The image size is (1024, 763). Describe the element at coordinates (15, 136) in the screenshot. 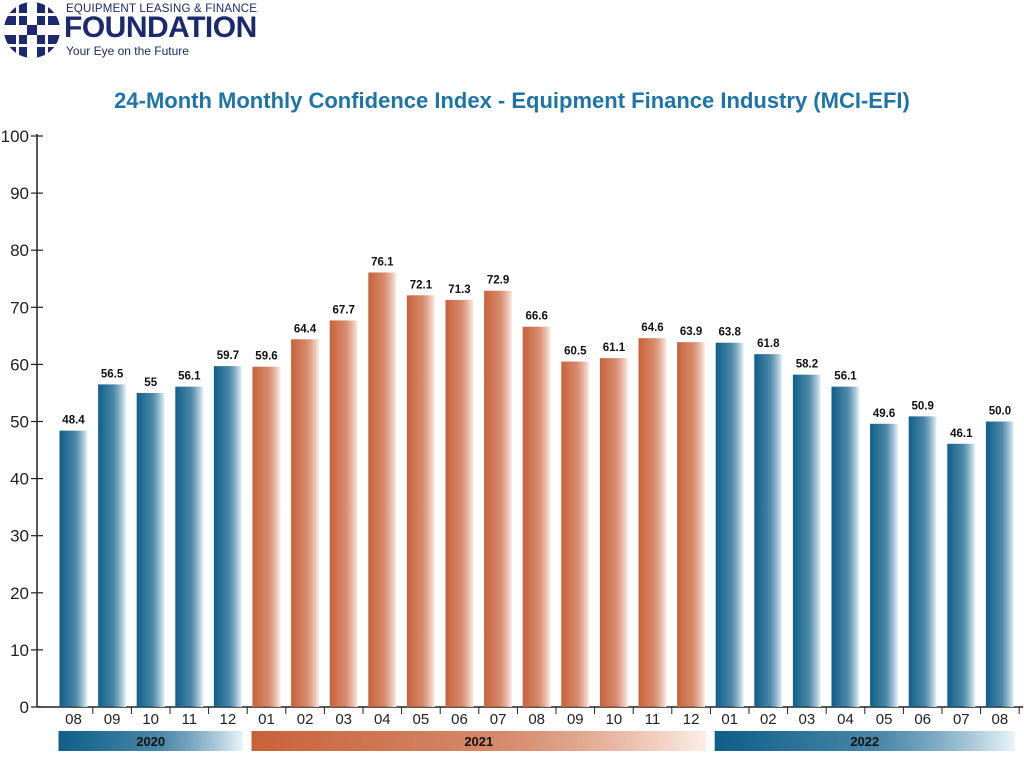

I see `y-tick-label: 100` at that location.